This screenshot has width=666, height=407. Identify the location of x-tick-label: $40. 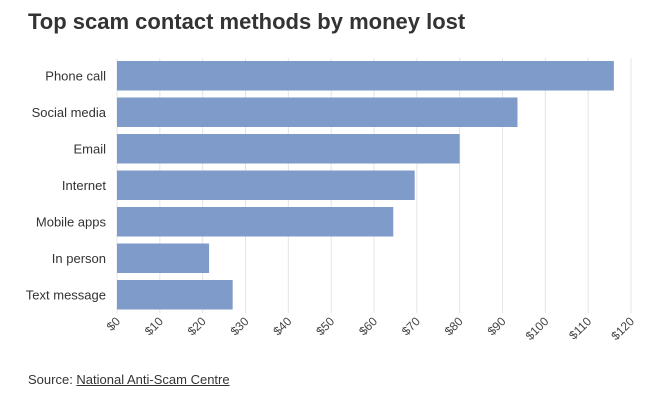
(282, 326).